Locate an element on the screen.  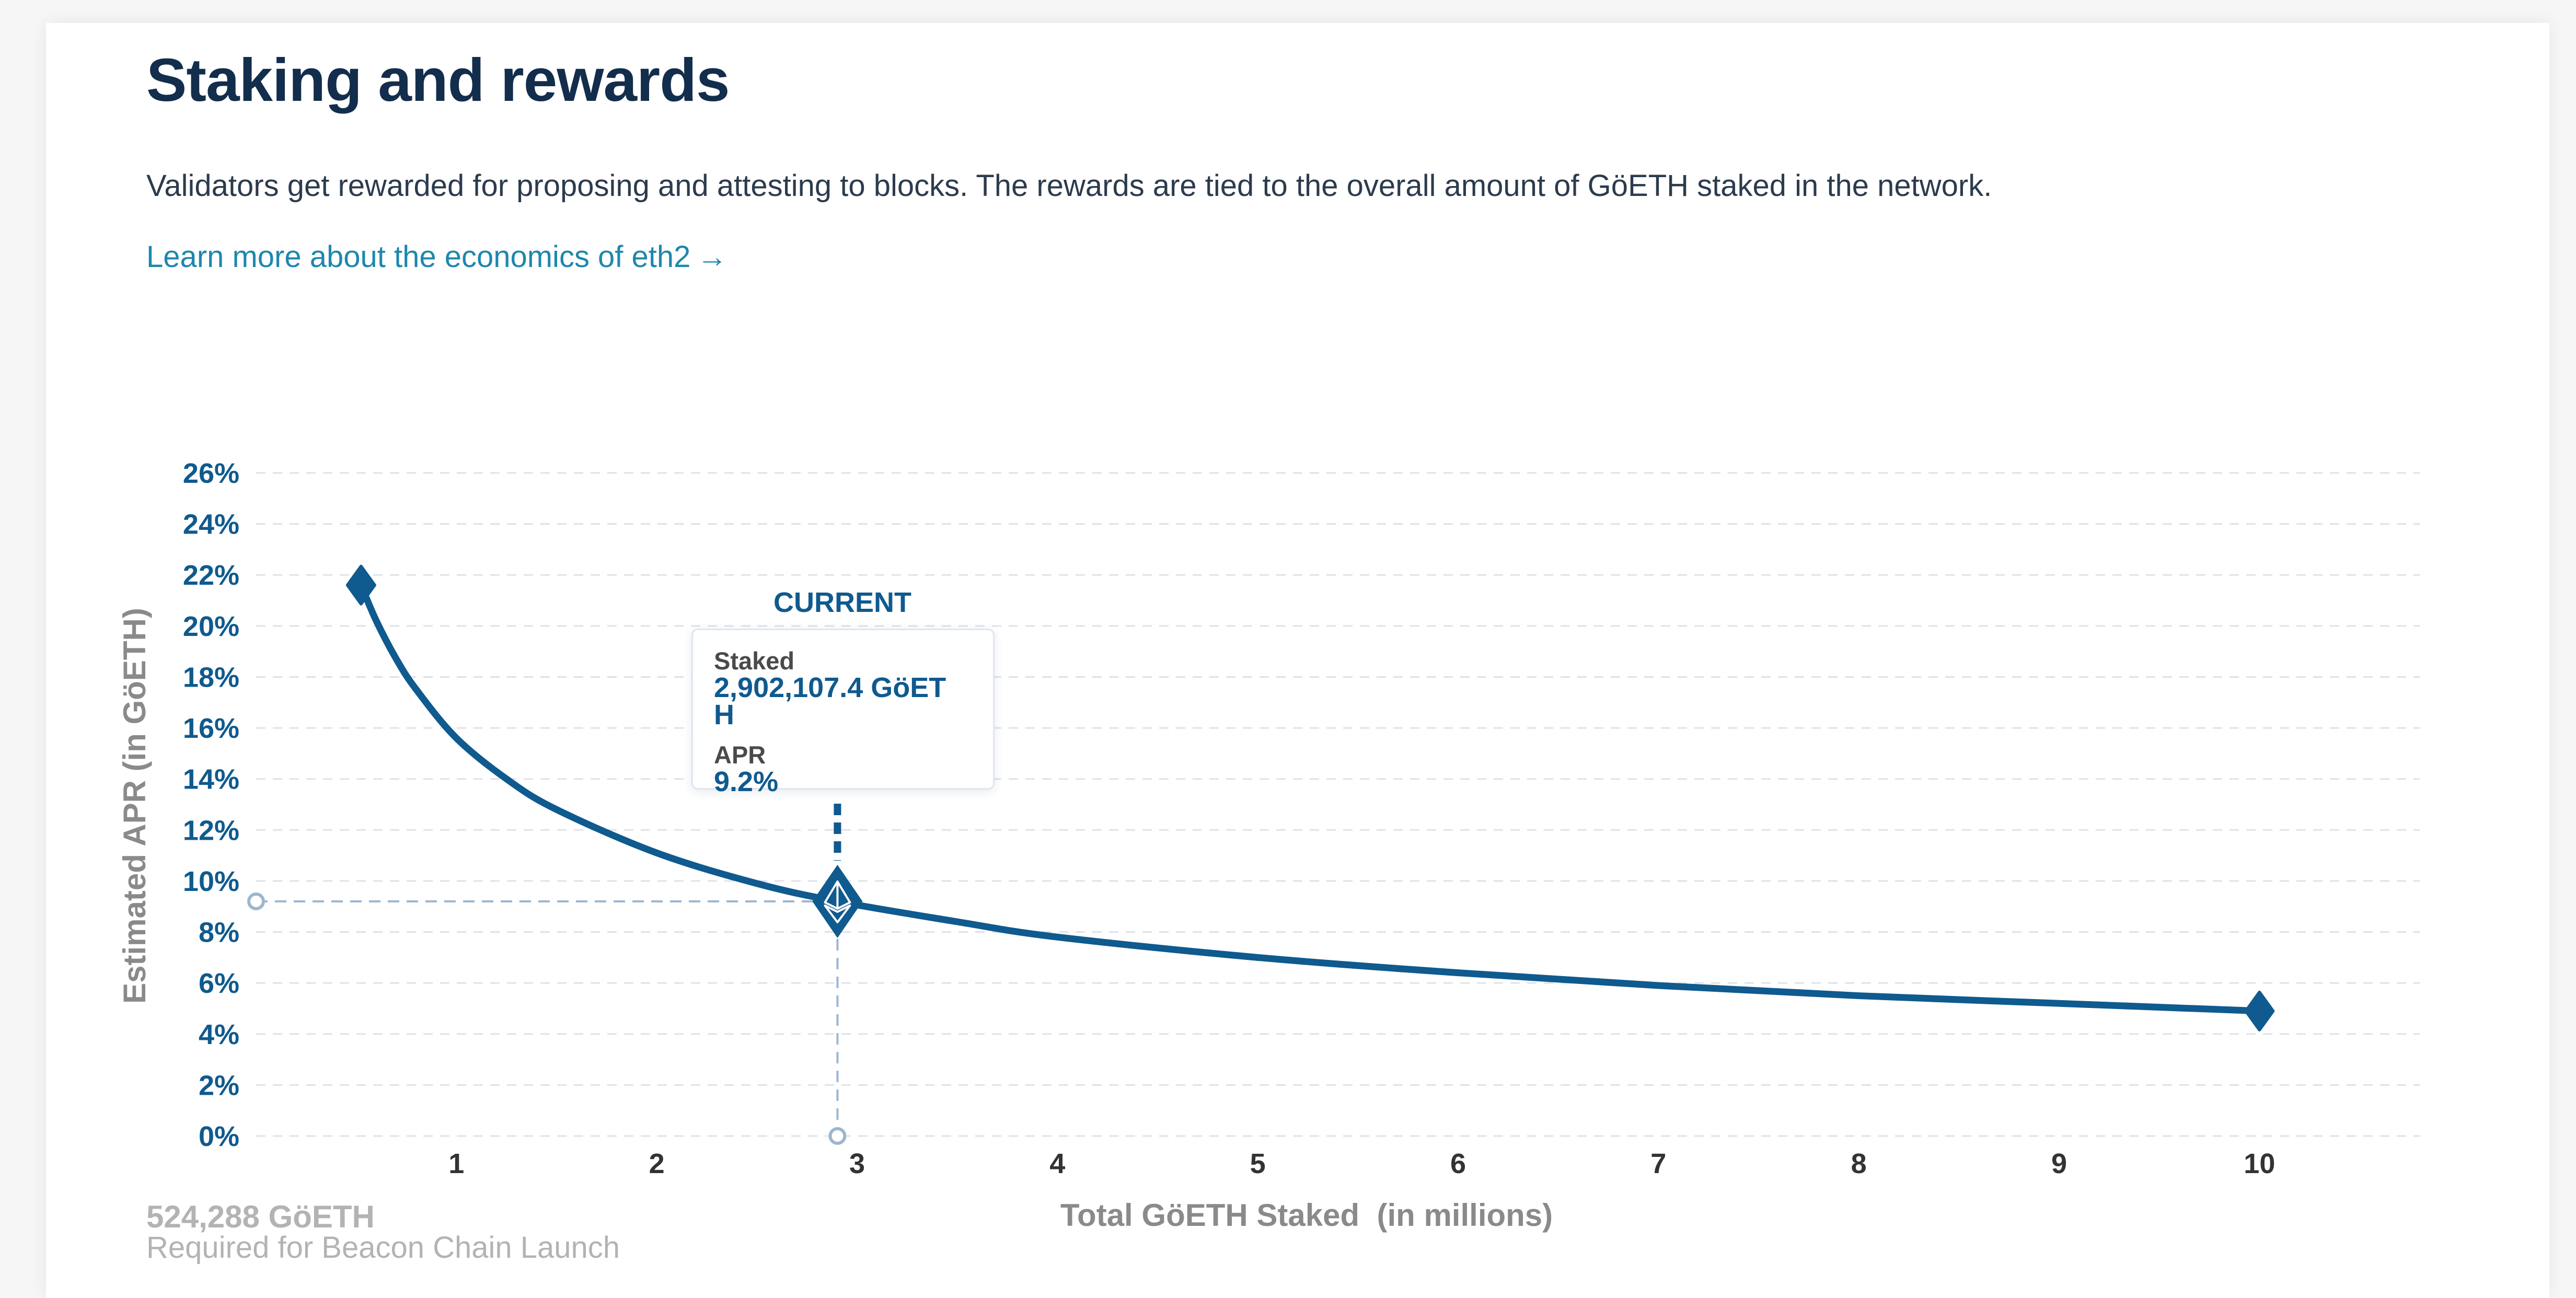
x-tick-label: 5 is located at coordinates (1258, 1163).